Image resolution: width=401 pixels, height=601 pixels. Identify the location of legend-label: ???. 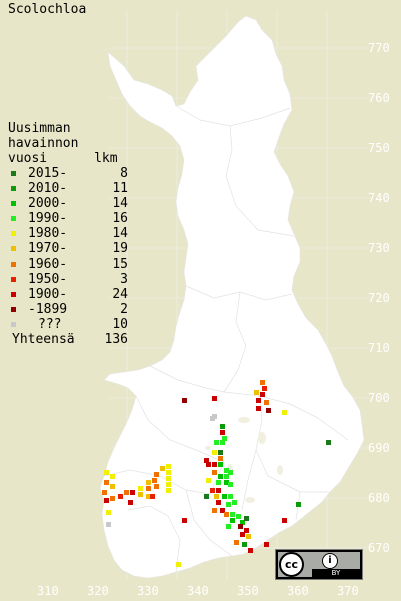
(50, 324).